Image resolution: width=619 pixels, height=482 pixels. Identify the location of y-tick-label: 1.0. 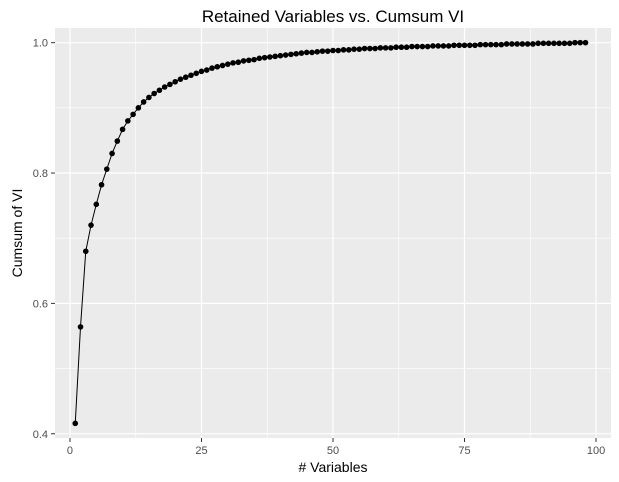
(40, 44).